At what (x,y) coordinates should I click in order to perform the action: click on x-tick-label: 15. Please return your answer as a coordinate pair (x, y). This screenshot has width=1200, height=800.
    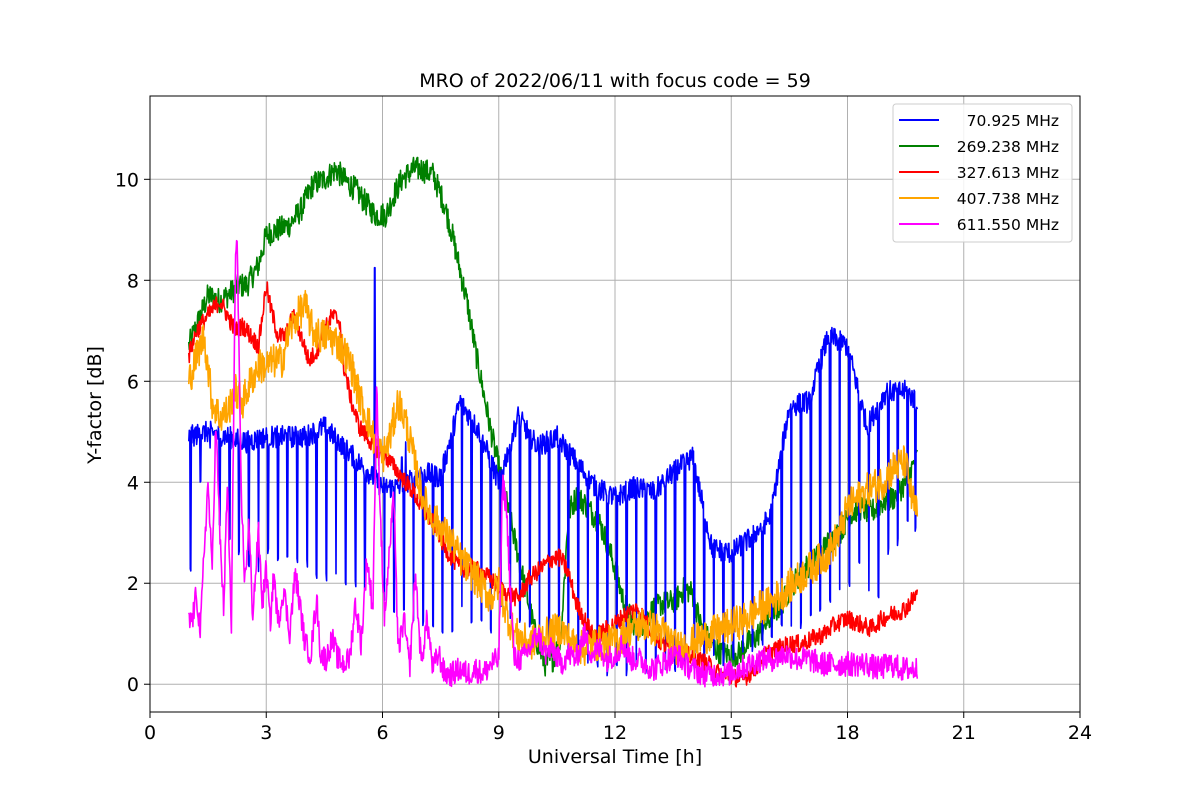
    Looking at the image, I should click on (731, 733).